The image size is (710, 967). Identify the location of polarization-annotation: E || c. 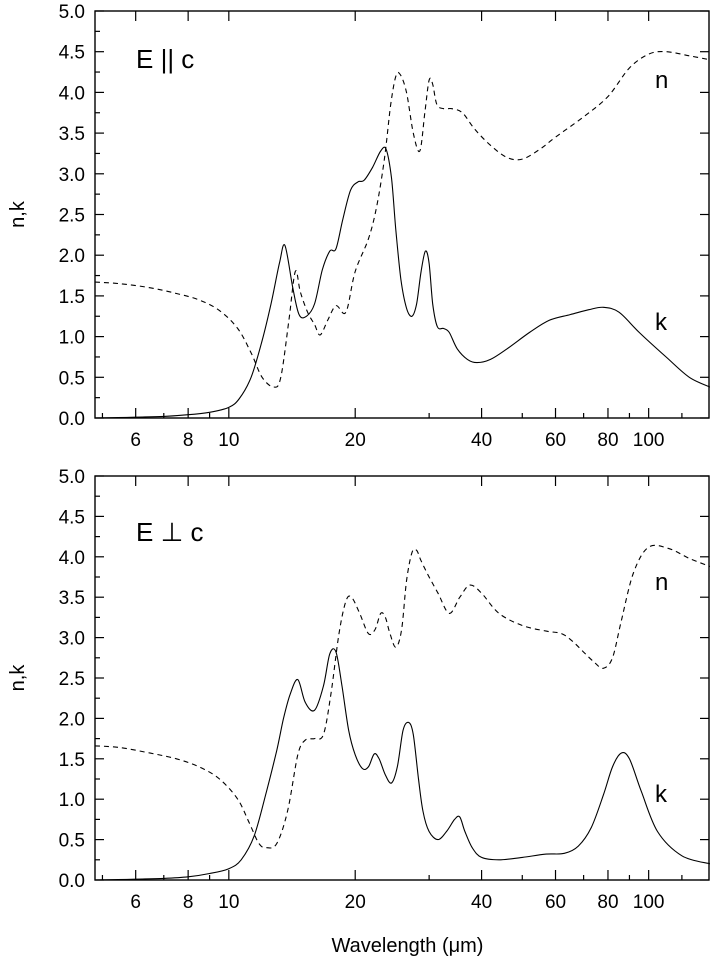
(165, 59).